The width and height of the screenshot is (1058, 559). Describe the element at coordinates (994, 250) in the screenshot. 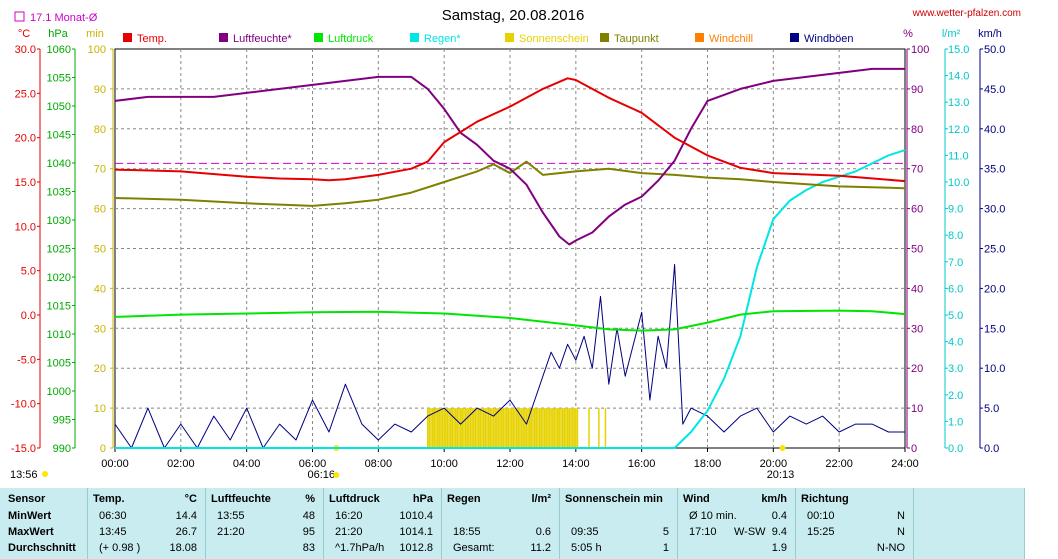

I see `axis-wind-tick-label: 25.0` at that location.